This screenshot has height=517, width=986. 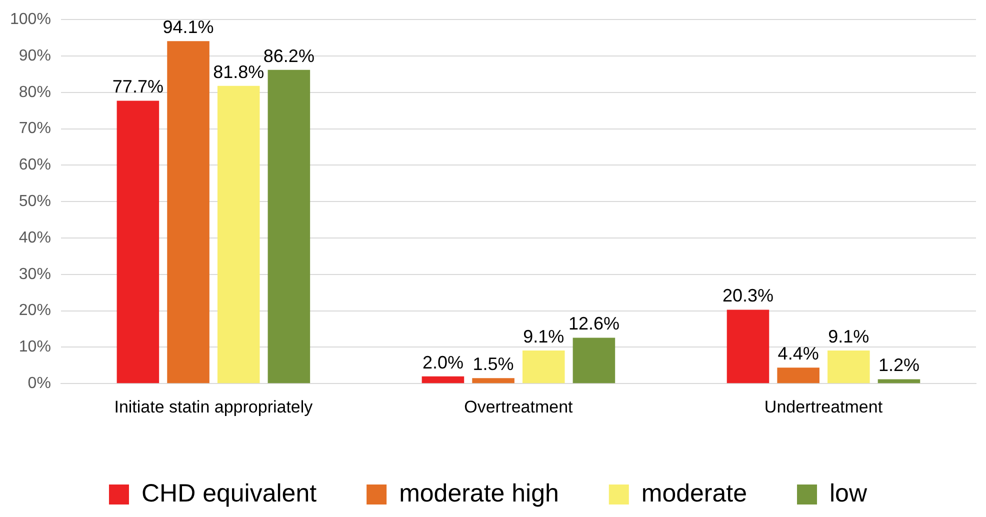 What do you see at coordinates (34, 311) in the screenshot?
I see `y-tick-label: 20%` at bounding box center [34, 311].